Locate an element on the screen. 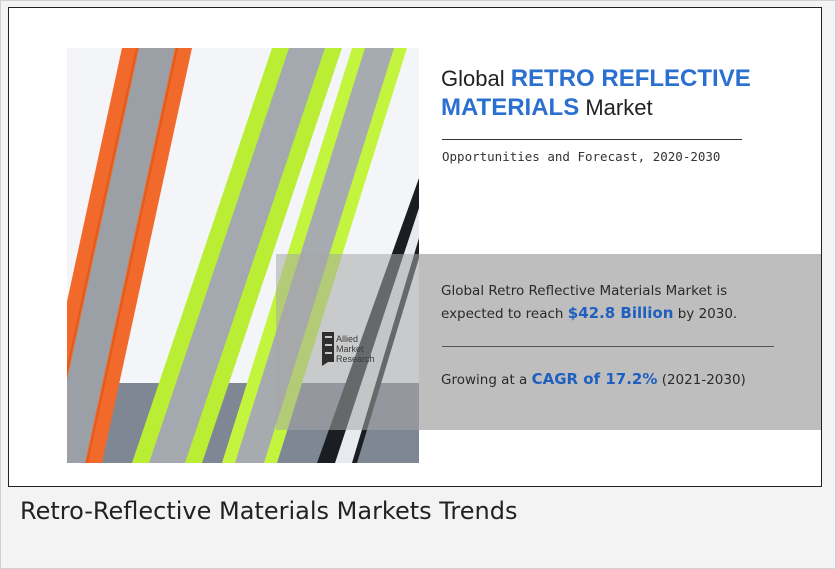 This screenshot has width=836, height=569. allied-market-research-logo: Allied Market Research is located at coordinates (365, 354).